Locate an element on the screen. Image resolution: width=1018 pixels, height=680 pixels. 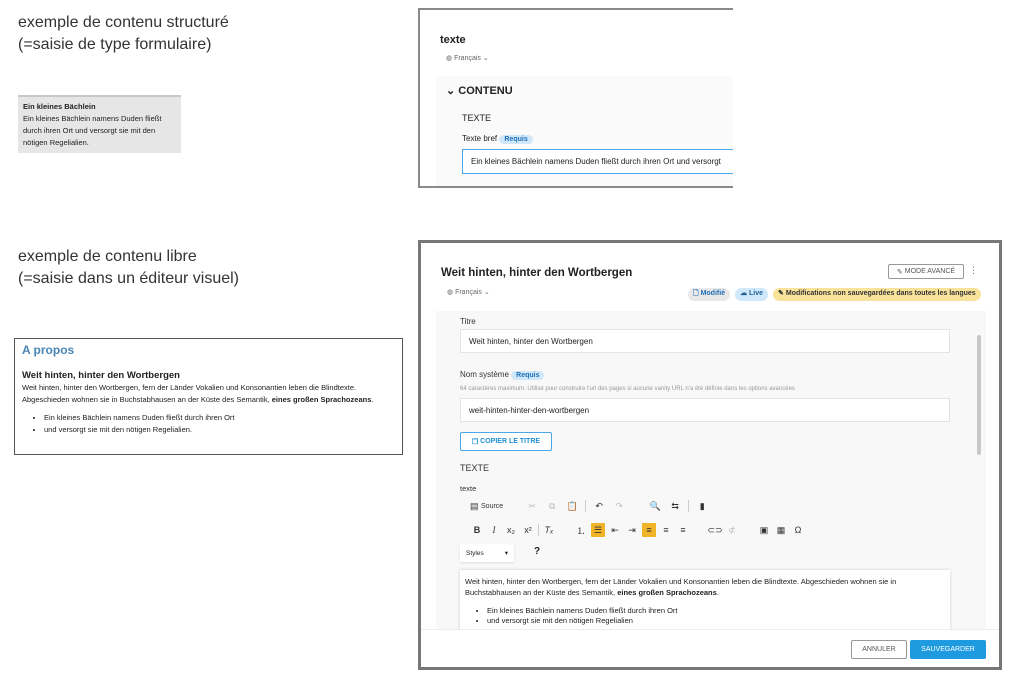
align-right-icon: ≡ is located at coordinates (683, 530).